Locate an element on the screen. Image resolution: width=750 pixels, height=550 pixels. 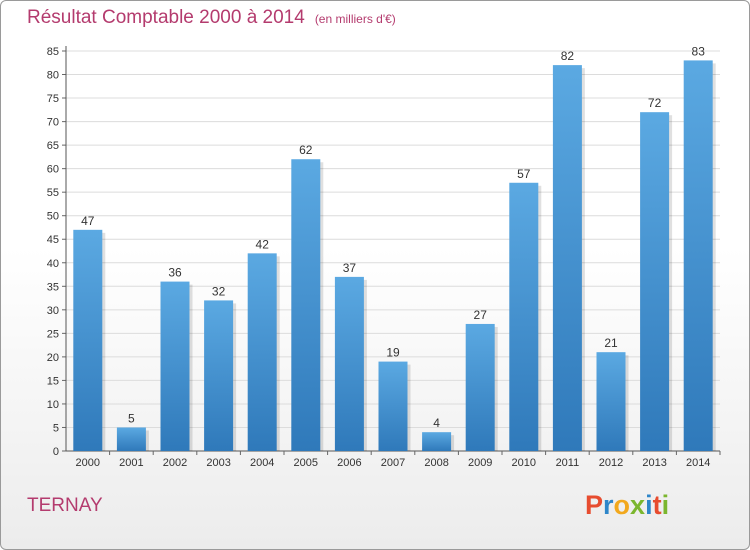
y-tick-label: 70 is located at coordinates (53, 123).